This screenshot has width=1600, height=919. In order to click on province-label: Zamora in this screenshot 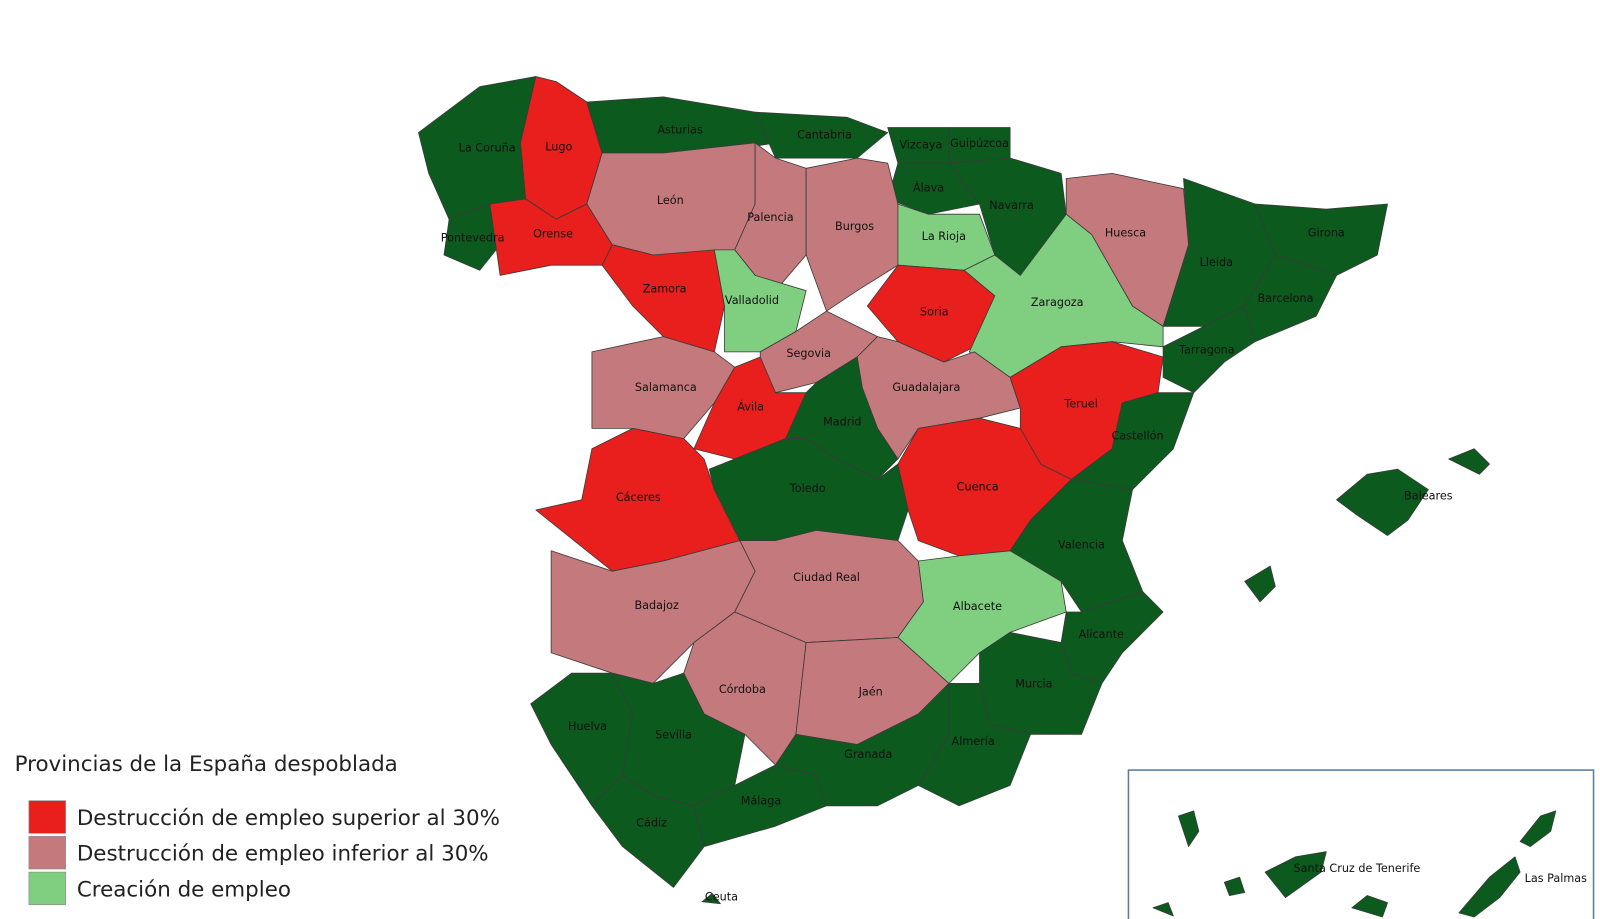, I will do `click(665, 288)`.